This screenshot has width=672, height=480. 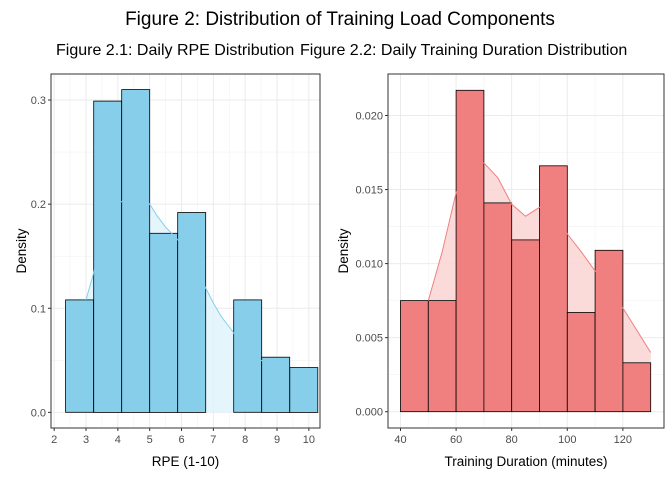 What do you see at coordinates (21, 250) in the screenshot?
I see `rpe-y-axis-label: Density` at bounding box center [21, 250].